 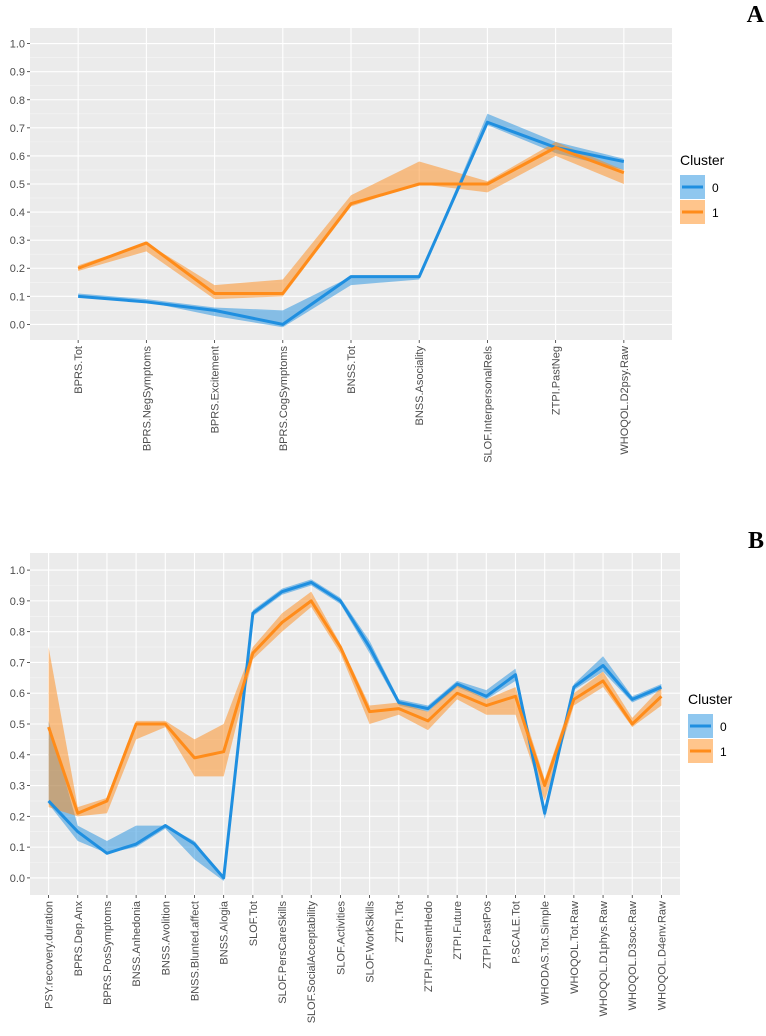 I want to click on x-tick-label: WHOQOL.D4env.Raw, so click(x=662, y=955).